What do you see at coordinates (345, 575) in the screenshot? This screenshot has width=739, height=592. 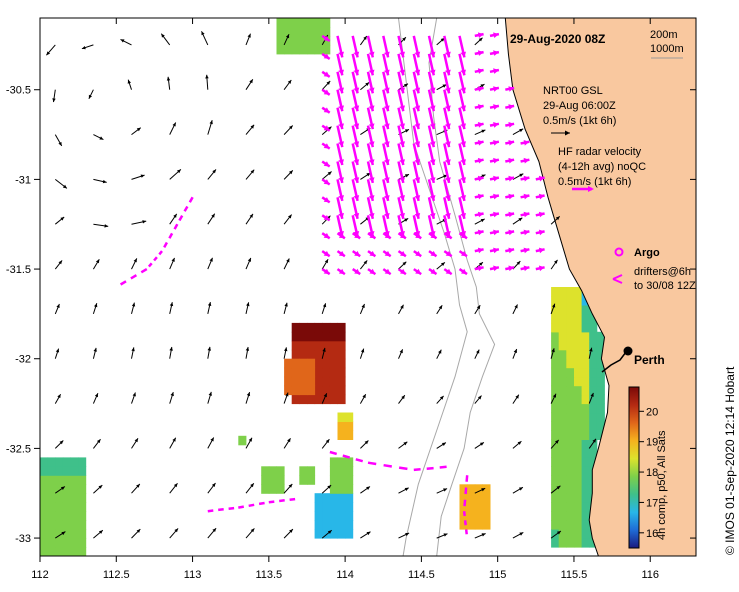 I see `x-tick-label: 114` at bounding box center [345, 575].